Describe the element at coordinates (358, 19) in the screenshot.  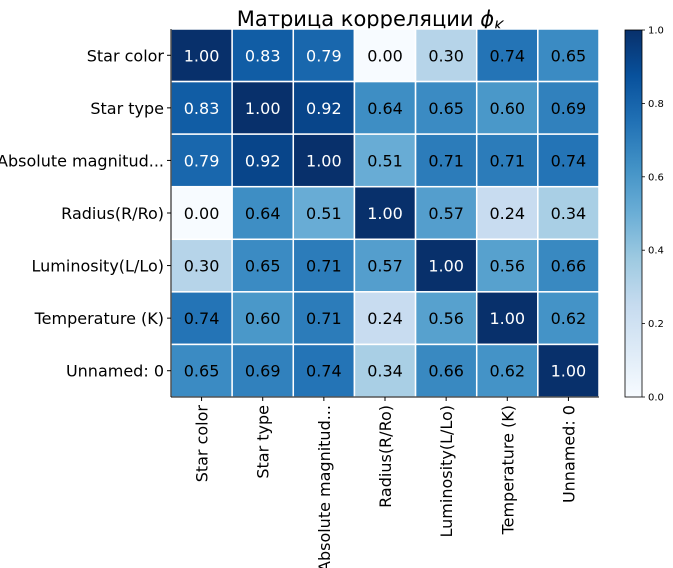
I see `chart-title-main: Матрица корреляции` at that location.